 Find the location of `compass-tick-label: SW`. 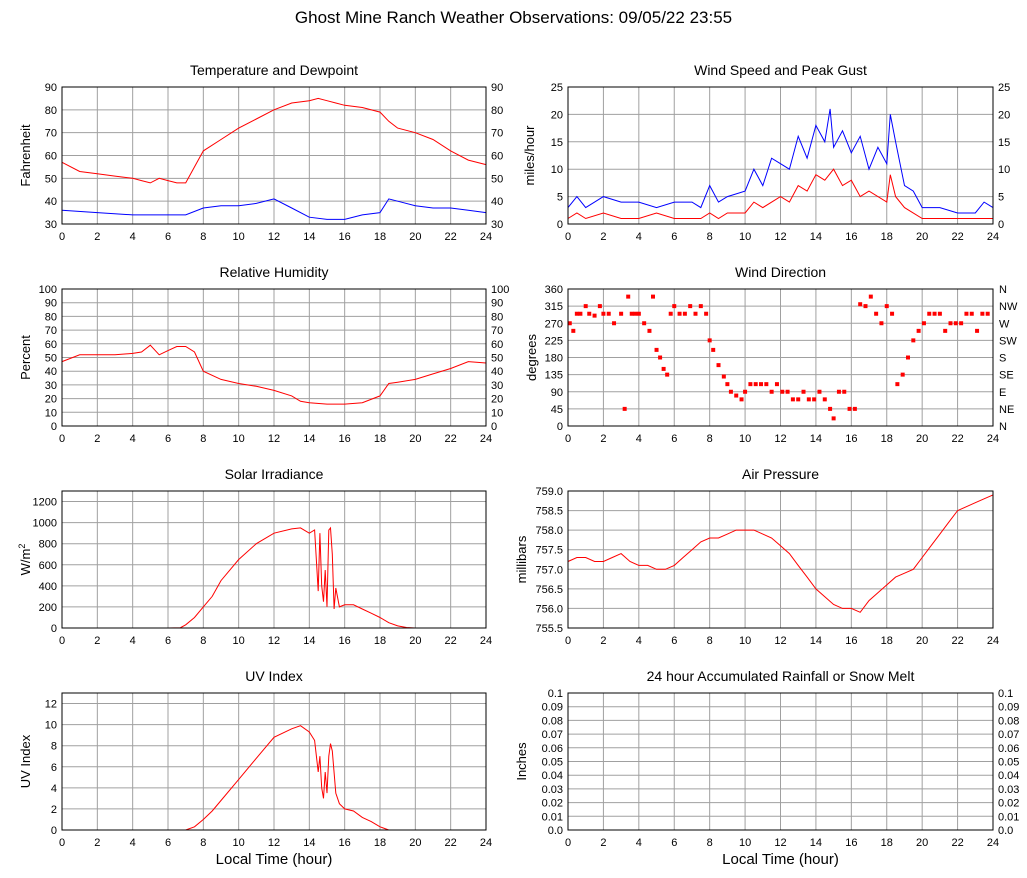

compass-tick-label: SW is located at coordinates (1008, 341).